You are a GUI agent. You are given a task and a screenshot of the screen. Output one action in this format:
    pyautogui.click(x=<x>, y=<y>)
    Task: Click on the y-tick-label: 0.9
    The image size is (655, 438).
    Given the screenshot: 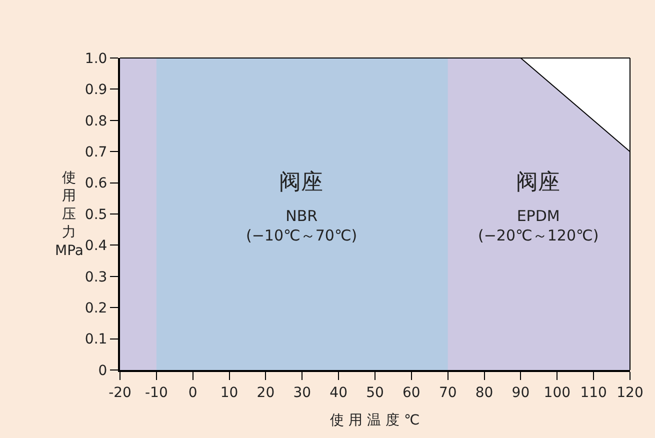 What is the action you would take?
    pyautogui.click(x=96, y=90)
    